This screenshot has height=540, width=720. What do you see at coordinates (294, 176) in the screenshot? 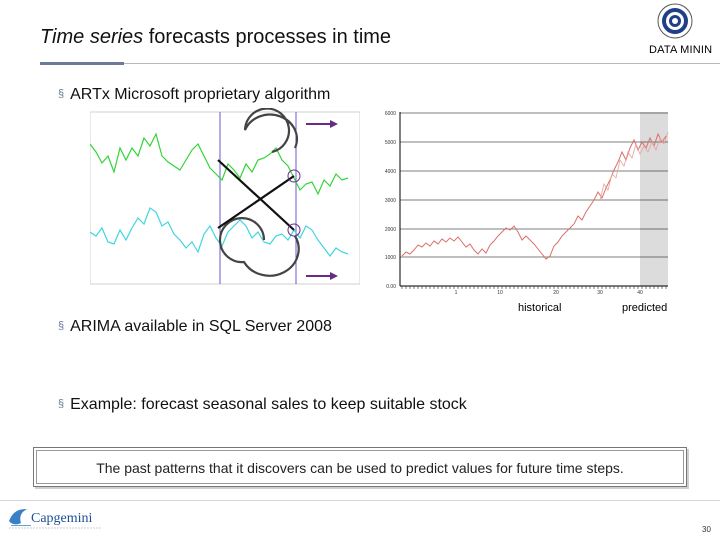
I see `marker-top` at bounding box center [294, 176].